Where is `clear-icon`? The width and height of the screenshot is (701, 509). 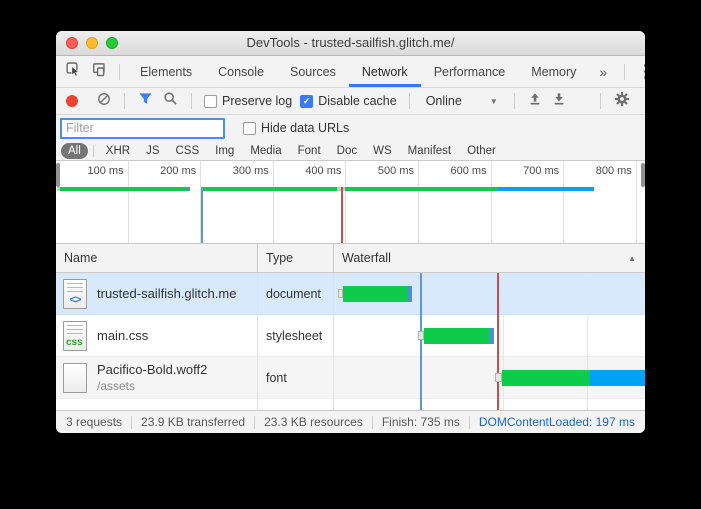 clear-icon is located at coordinates (104, 101).